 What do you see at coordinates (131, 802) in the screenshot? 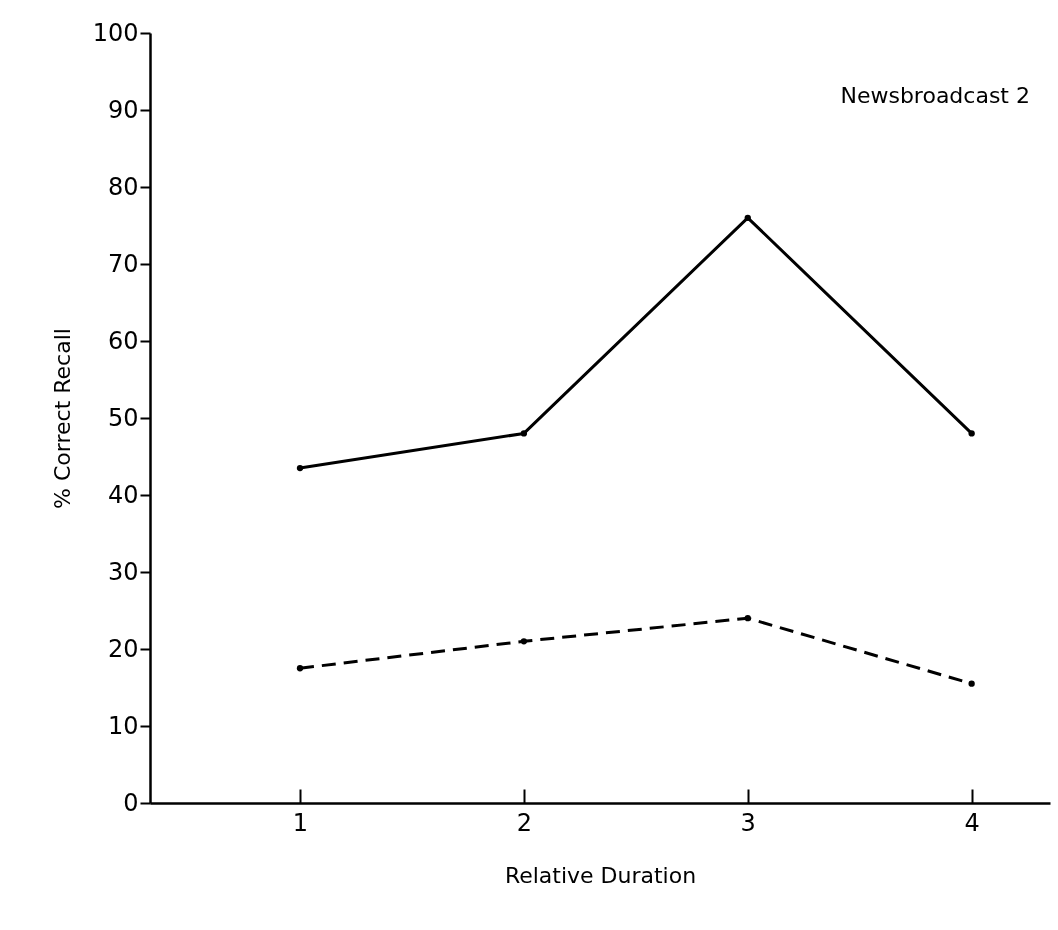
I see `y-tick-label: 0` at bounding box center [131, 802].